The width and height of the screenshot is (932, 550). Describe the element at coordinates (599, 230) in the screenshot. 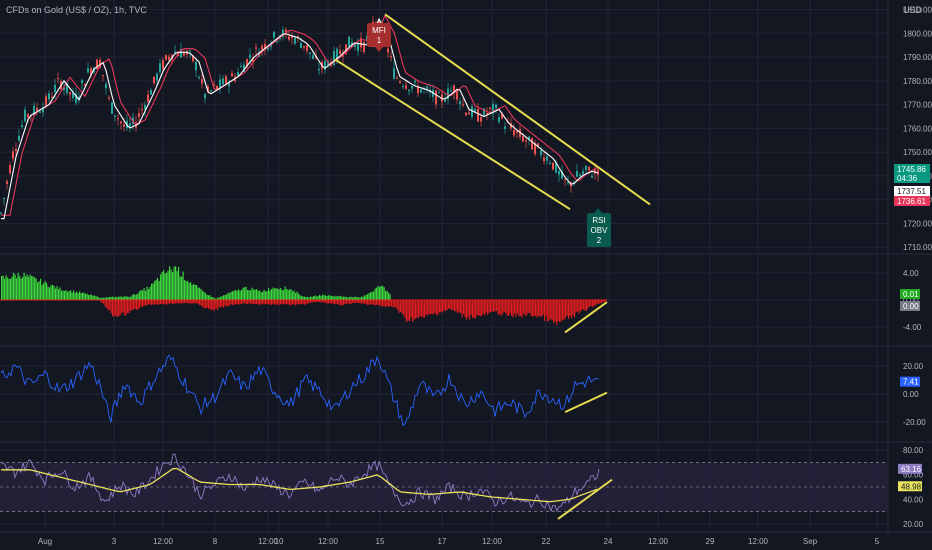

I see `rsi-signal-box` at that location.